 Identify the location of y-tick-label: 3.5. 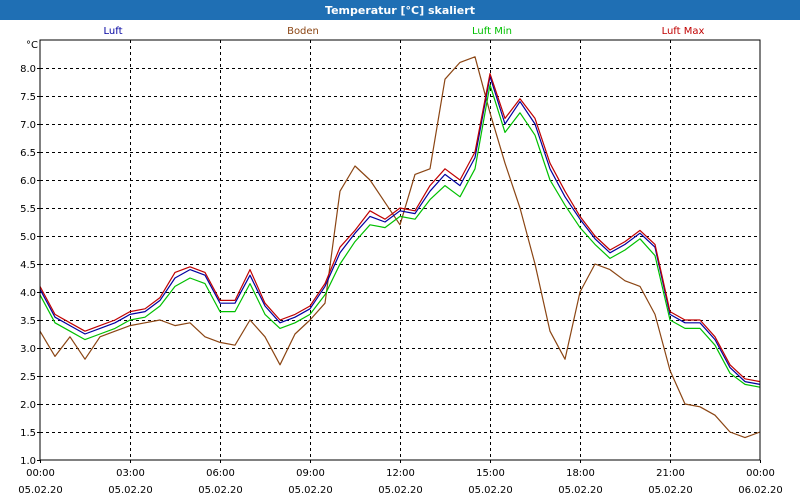
(28, 321).